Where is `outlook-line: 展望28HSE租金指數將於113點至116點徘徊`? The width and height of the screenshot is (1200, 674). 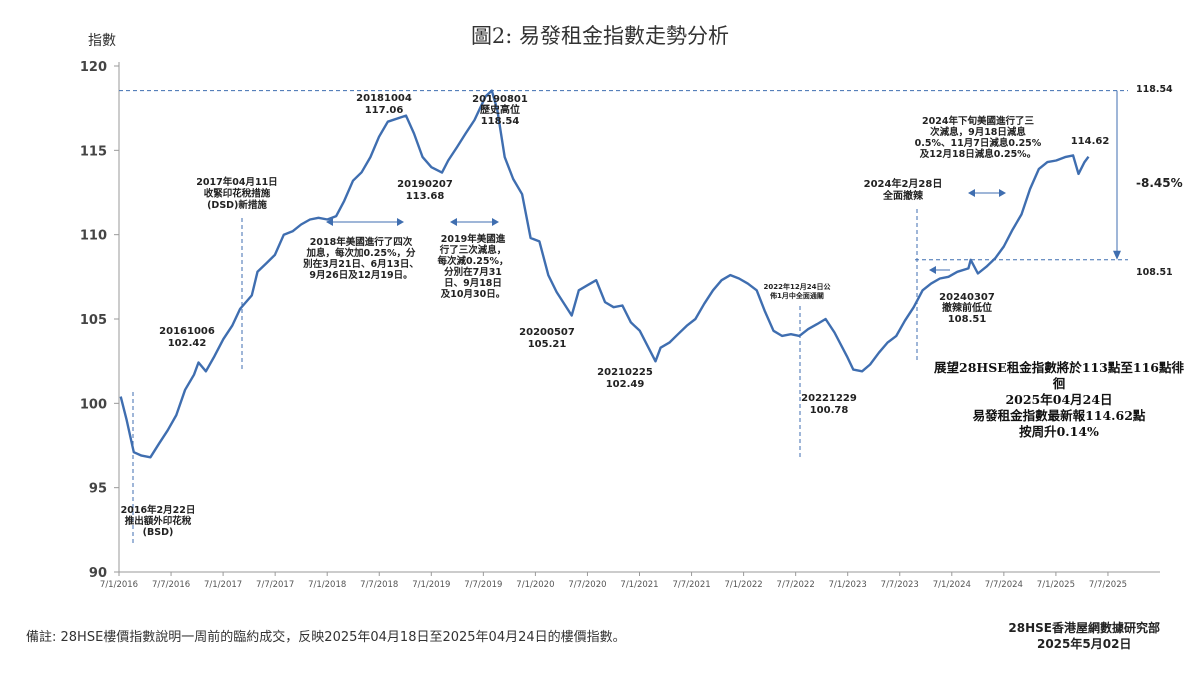
outlook-line: 展望28HSE租金指數將於113點至116點徘徊 is located at coordinates (1059, 375).